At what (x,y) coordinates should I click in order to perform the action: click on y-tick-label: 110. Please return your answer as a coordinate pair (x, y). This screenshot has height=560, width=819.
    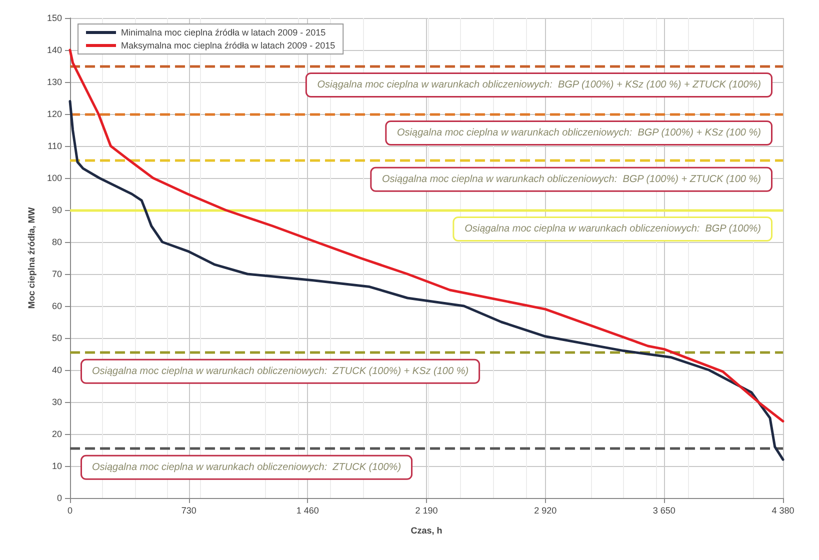
    Looking at the image, I should click on (55, 146).